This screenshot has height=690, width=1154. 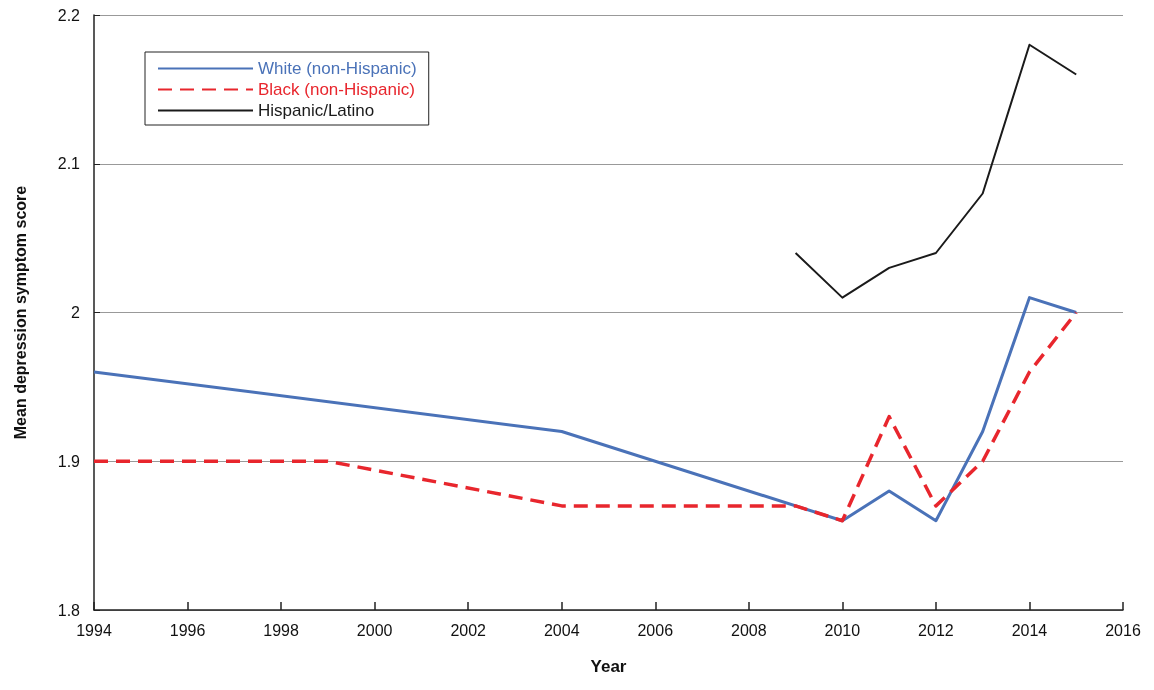 What do you see at coordinates (1123, 630) in the screenshot?
I see `x-tick-label: 2016` at bounding box center [1123, 630].